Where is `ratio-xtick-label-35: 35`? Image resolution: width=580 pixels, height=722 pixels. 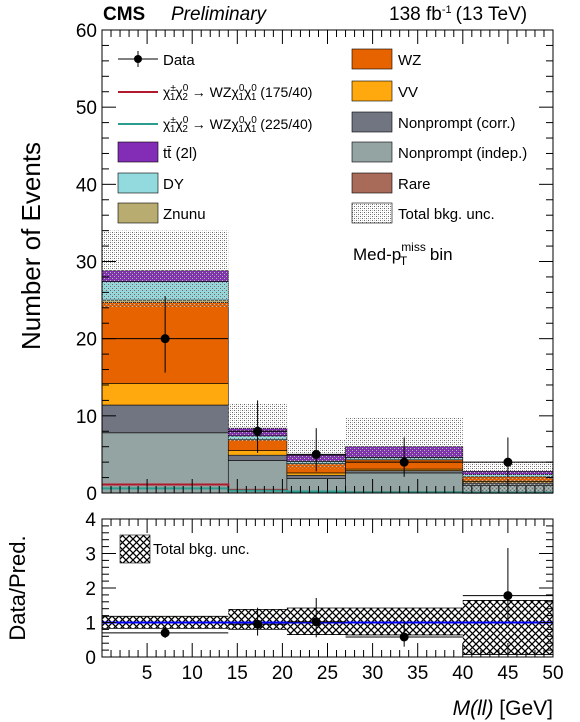
ratio-xtick-label-35: 35 is located at coordinates (417, 673).